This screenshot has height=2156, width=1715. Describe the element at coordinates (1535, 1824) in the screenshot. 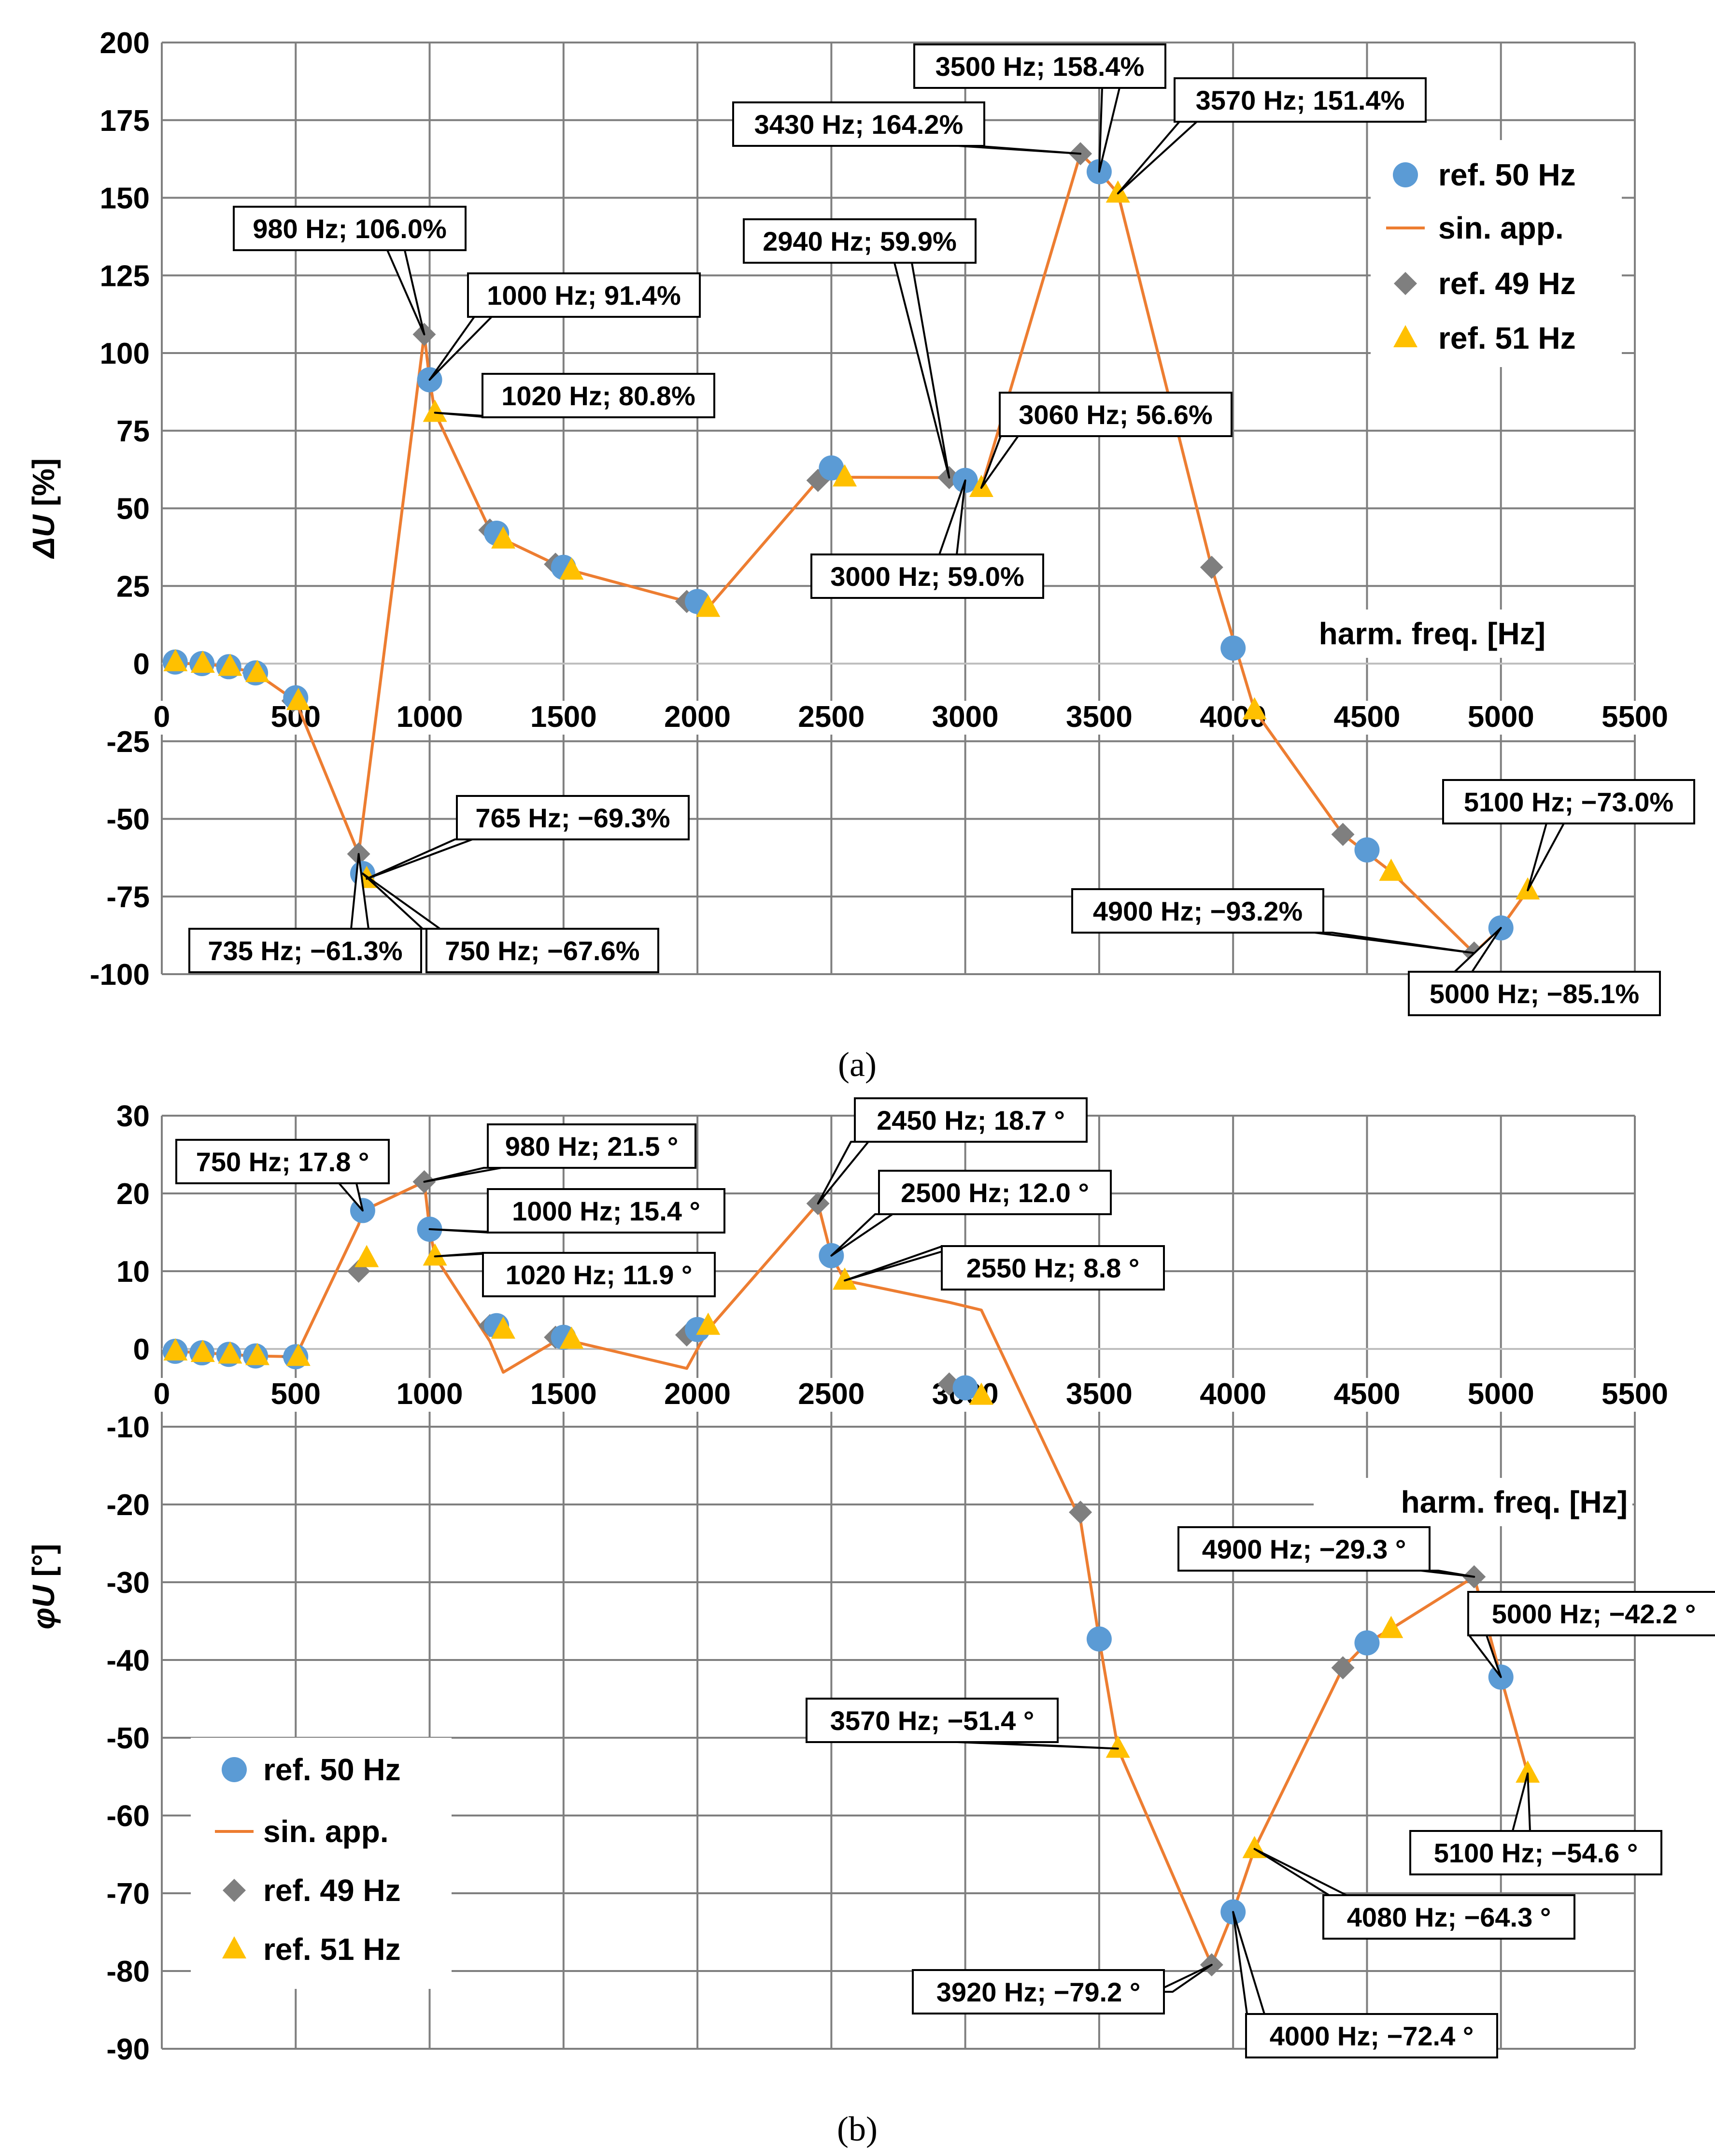

I see `callout: 5100 Hz; −54.6 °` at that location.